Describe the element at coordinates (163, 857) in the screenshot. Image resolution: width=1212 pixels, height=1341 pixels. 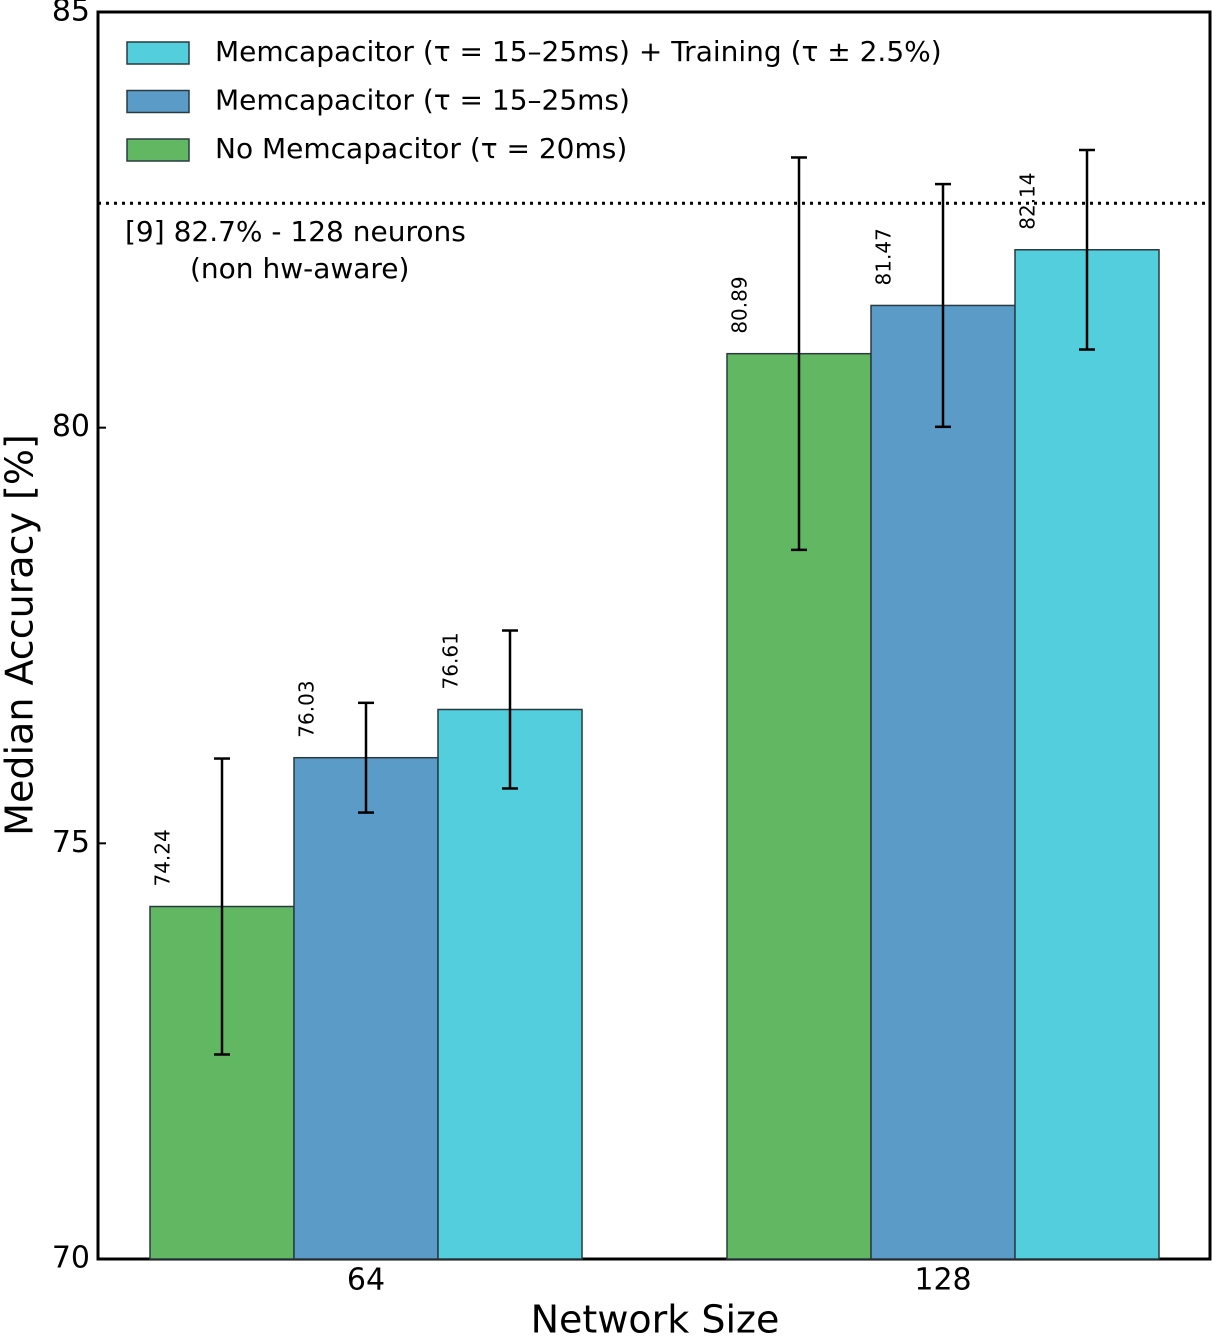
I see `value-label: 74.24` at that location.